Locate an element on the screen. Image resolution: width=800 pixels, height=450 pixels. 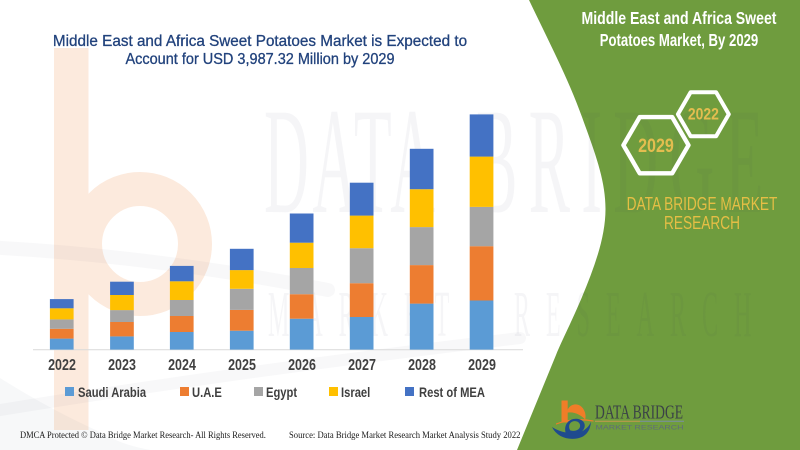
svg-text: DATA BRIDGE is located at coordinates (639, 412).